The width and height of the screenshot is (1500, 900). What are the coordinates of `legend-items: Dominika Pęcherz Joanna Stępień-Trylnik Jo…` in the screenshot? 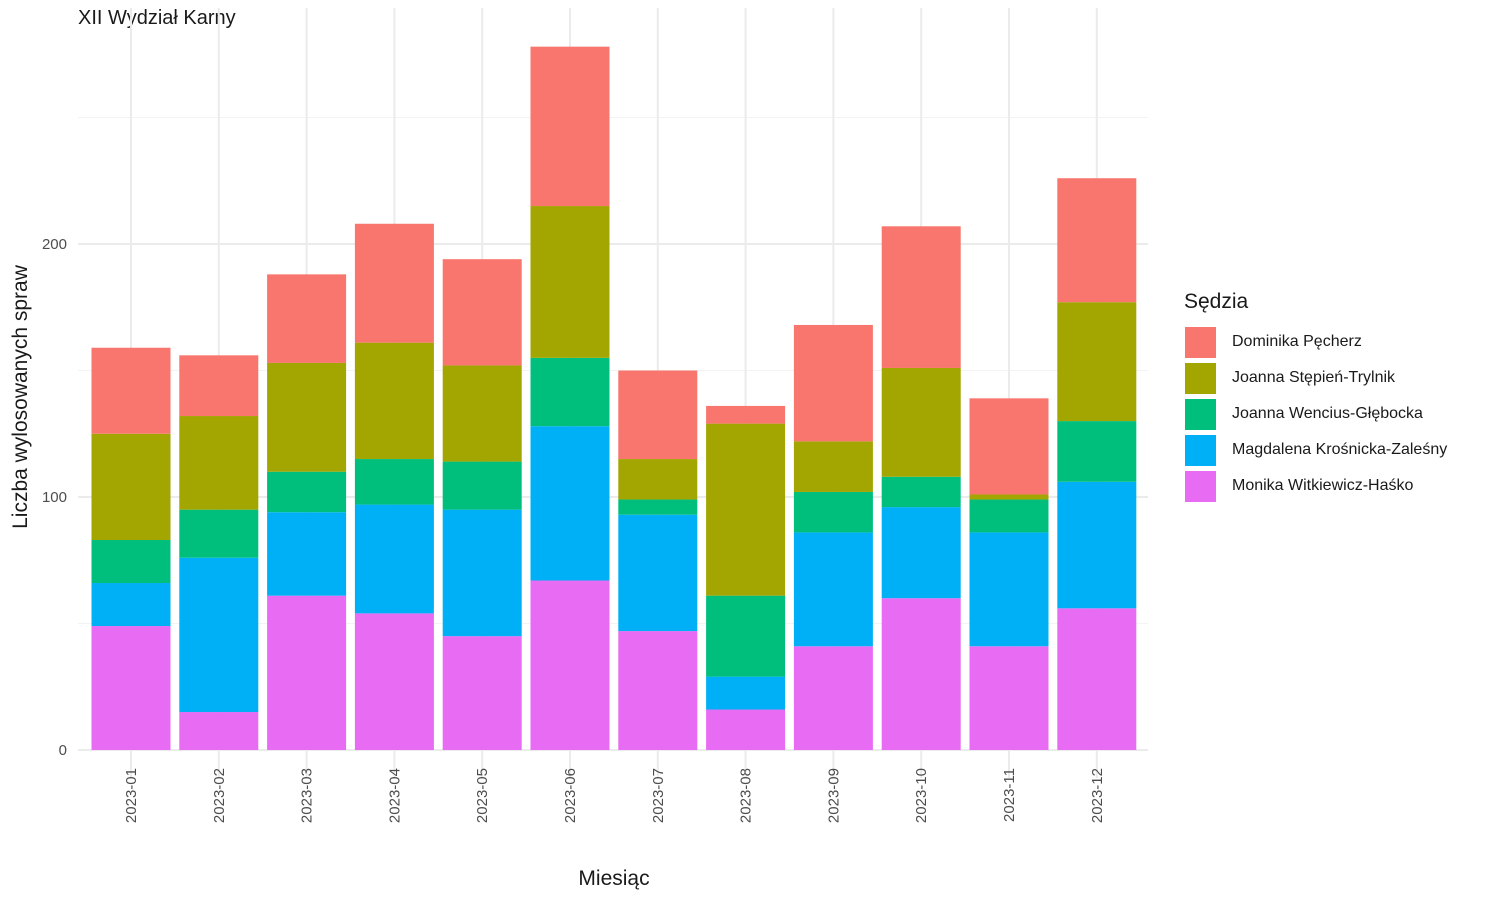 It's located at (1315, 414).